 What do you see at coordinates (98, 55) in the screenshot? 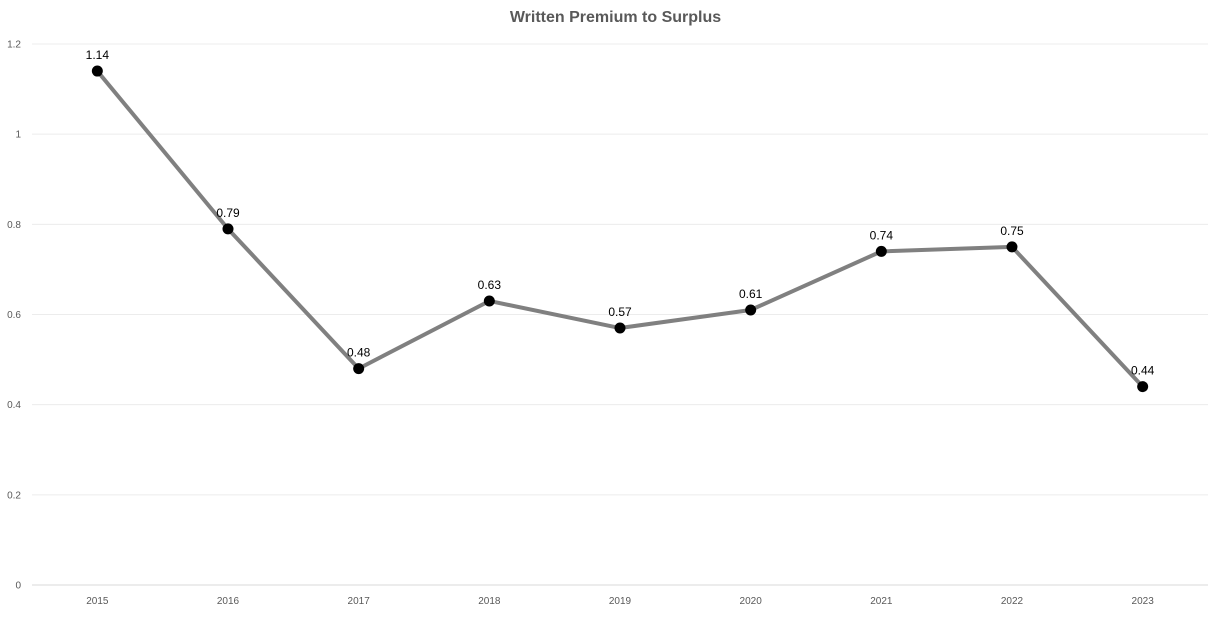
I see `data-label: 1.14` at bounding box center [98, 55].